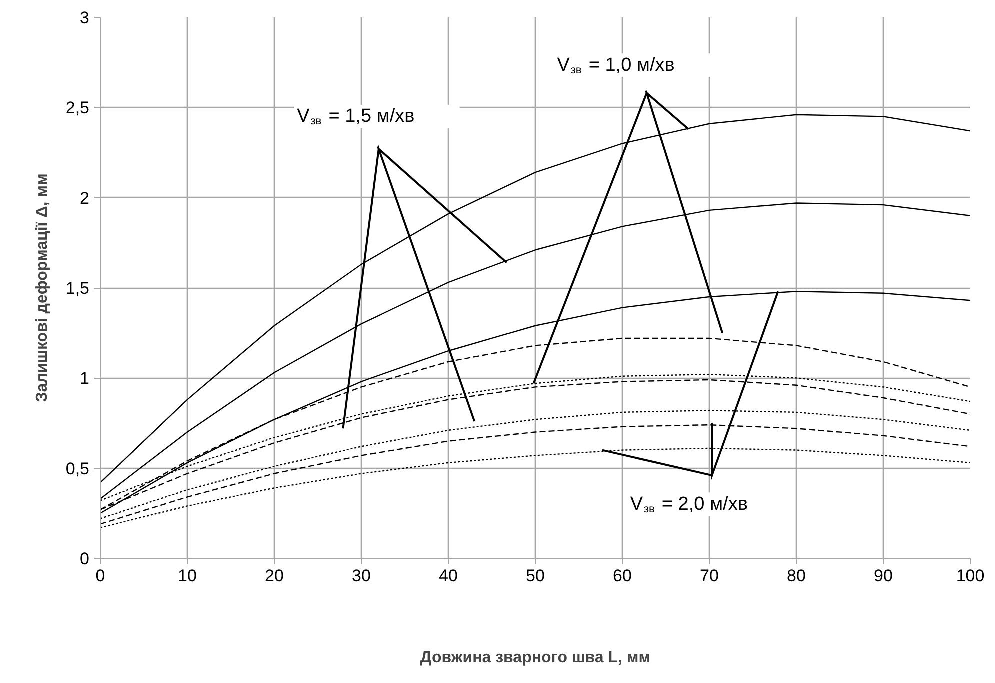 Image resolution: width=995 pixels, height=683 pixels. Describe the element at coordinates (85, 198) in the screenshot. I see `y-tick-label: 2` at that location.